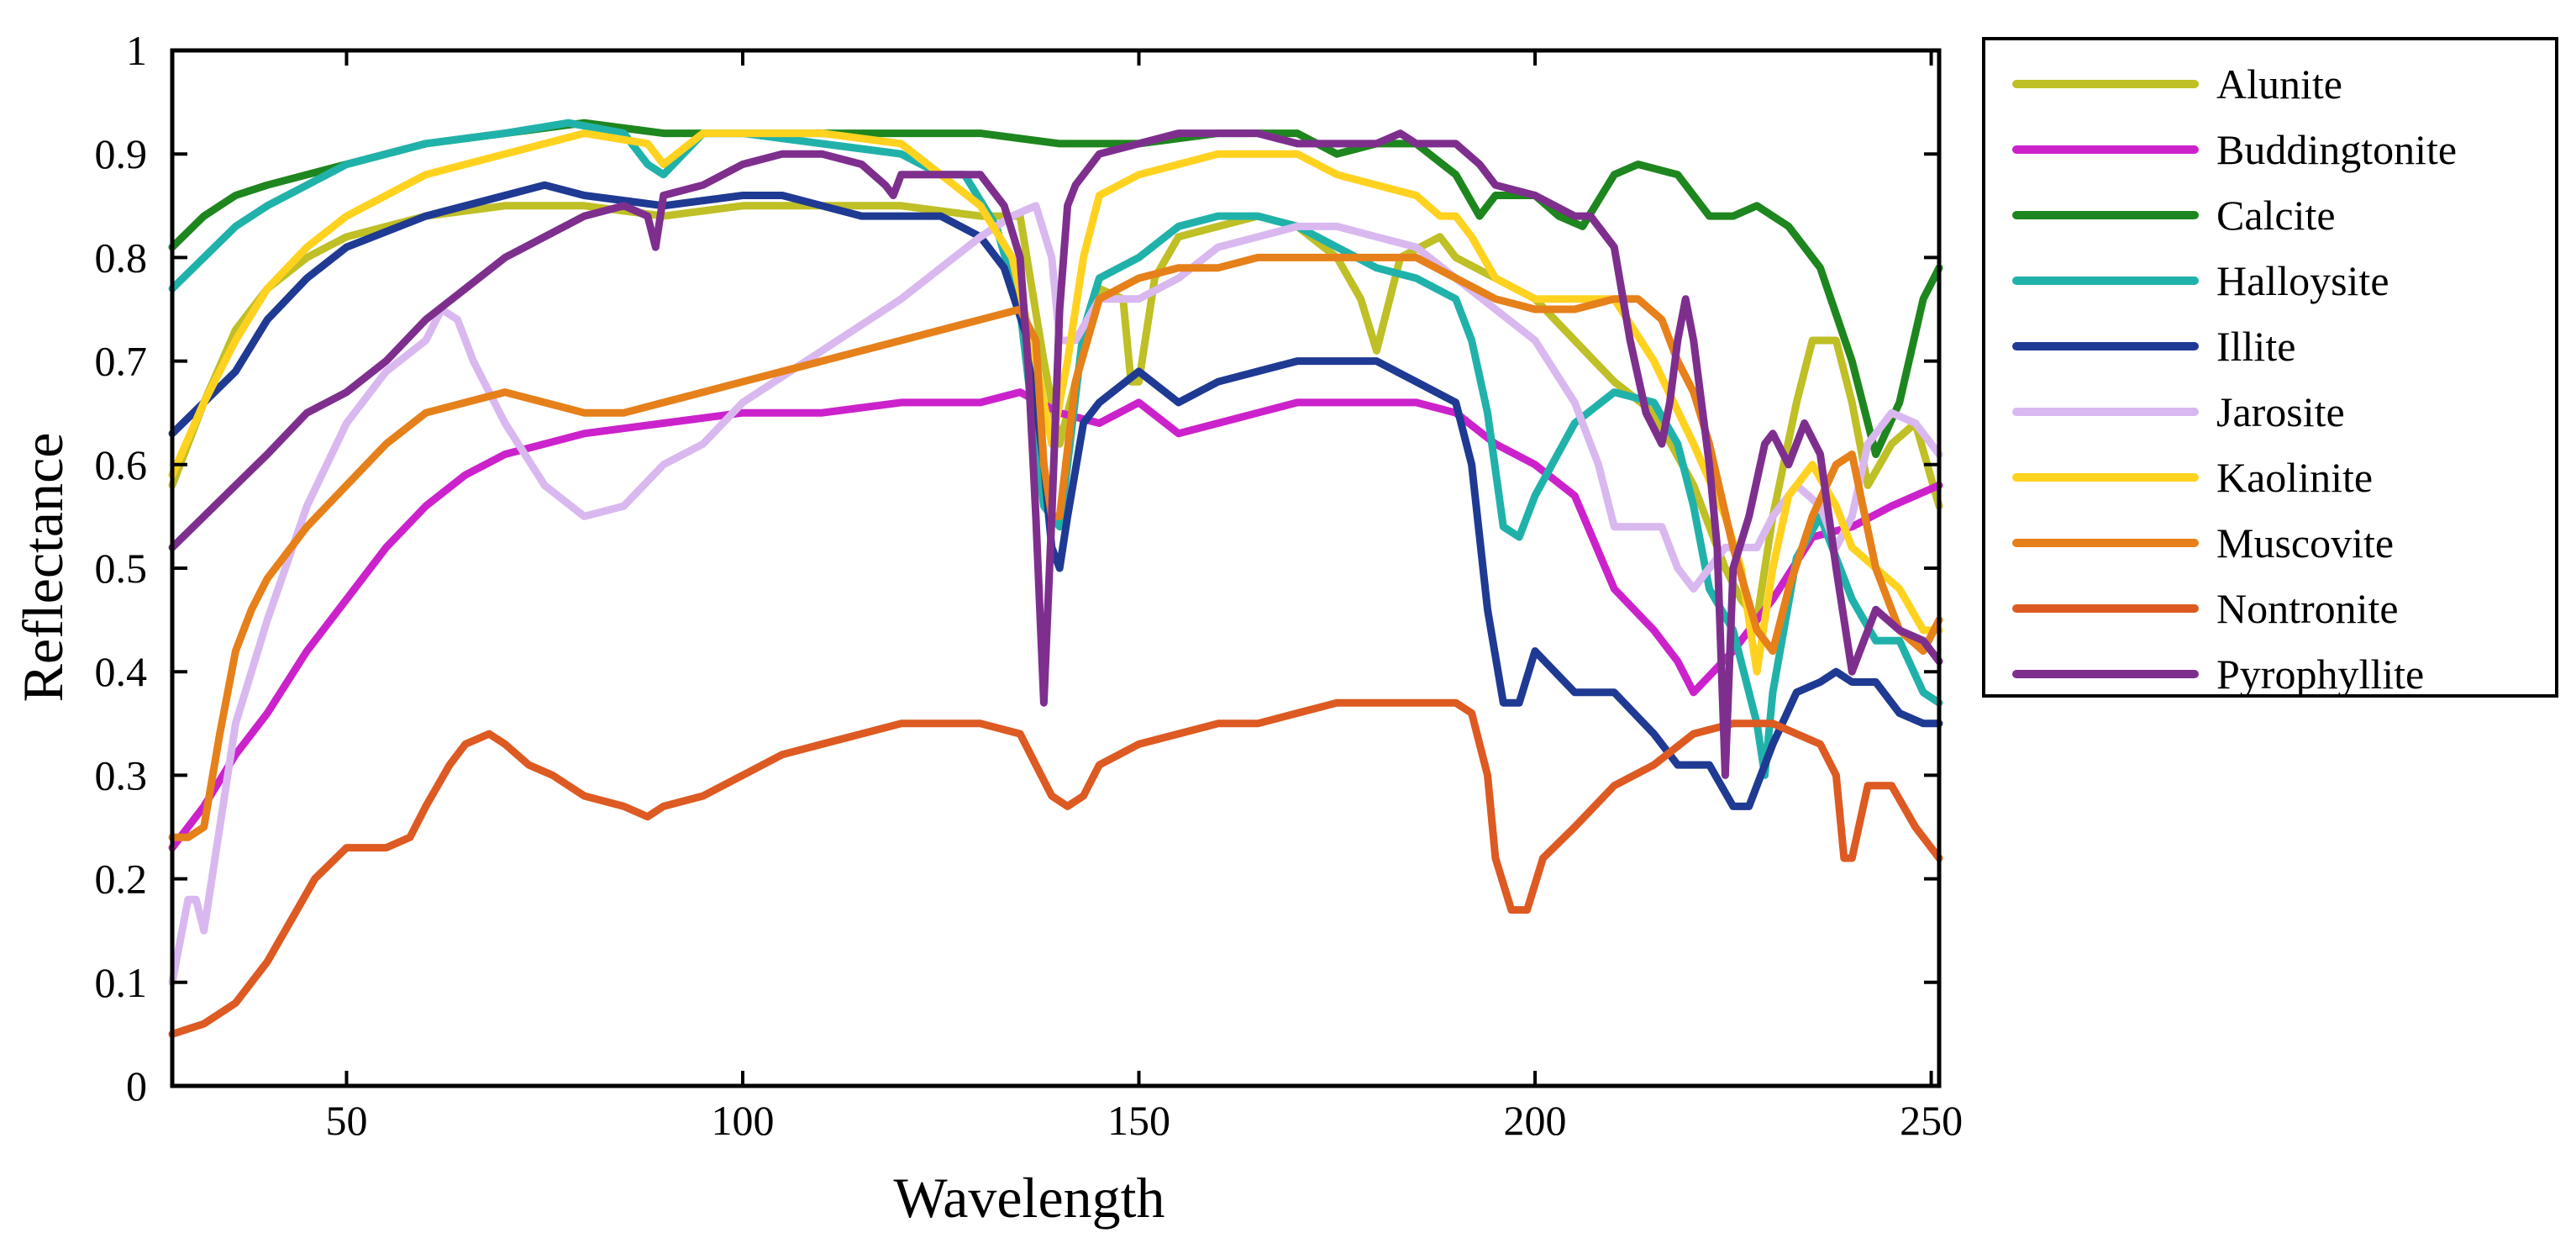 The width and height of the screenshot is (2576, 1254). What do you see at coordinates (2276, 216) in the screenshot?
I see `legend-label-calcite: Calcite` at bounding box center [2276, 216].